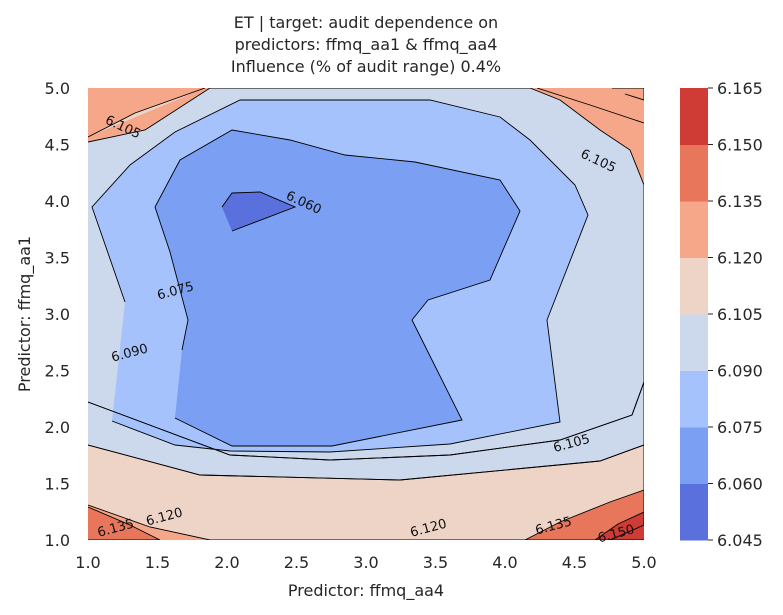 Image resolution: width=783 pixels, height=615 pixels. Describe the element at coordinates (157, 562) in the screenshot. I see `x-tick-label: 1.5` at that location.